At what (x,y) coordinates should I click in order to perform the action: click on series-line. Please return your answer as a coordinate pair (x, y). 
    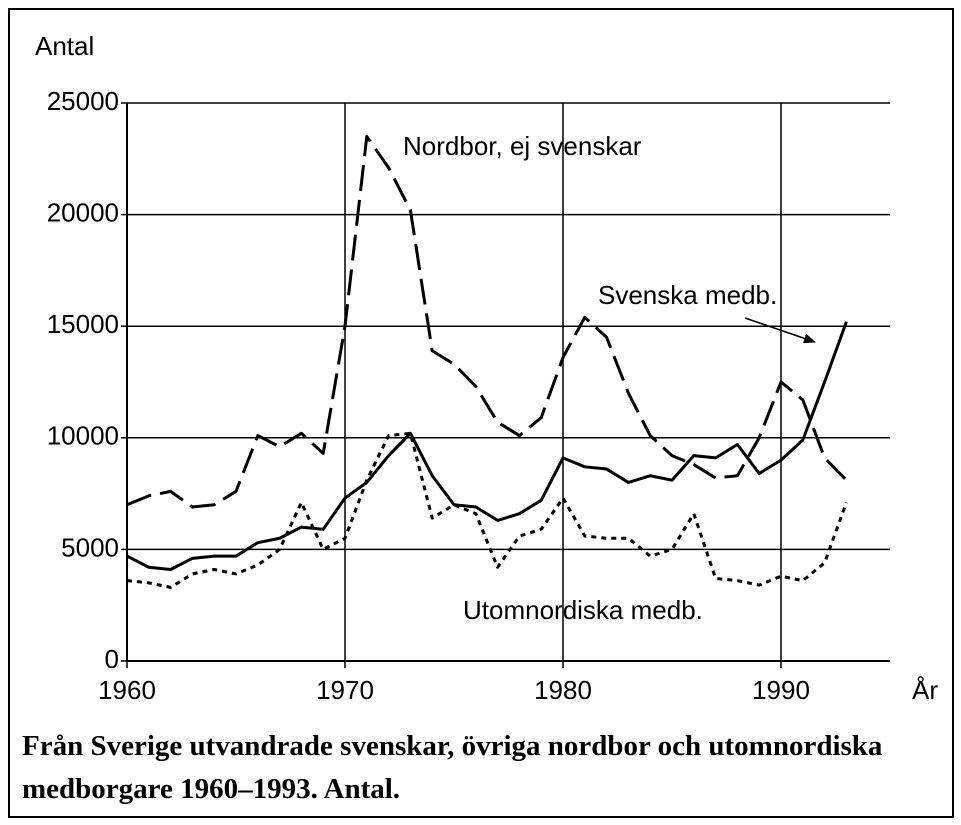
    Looking at the image, I should click on (487, 510).